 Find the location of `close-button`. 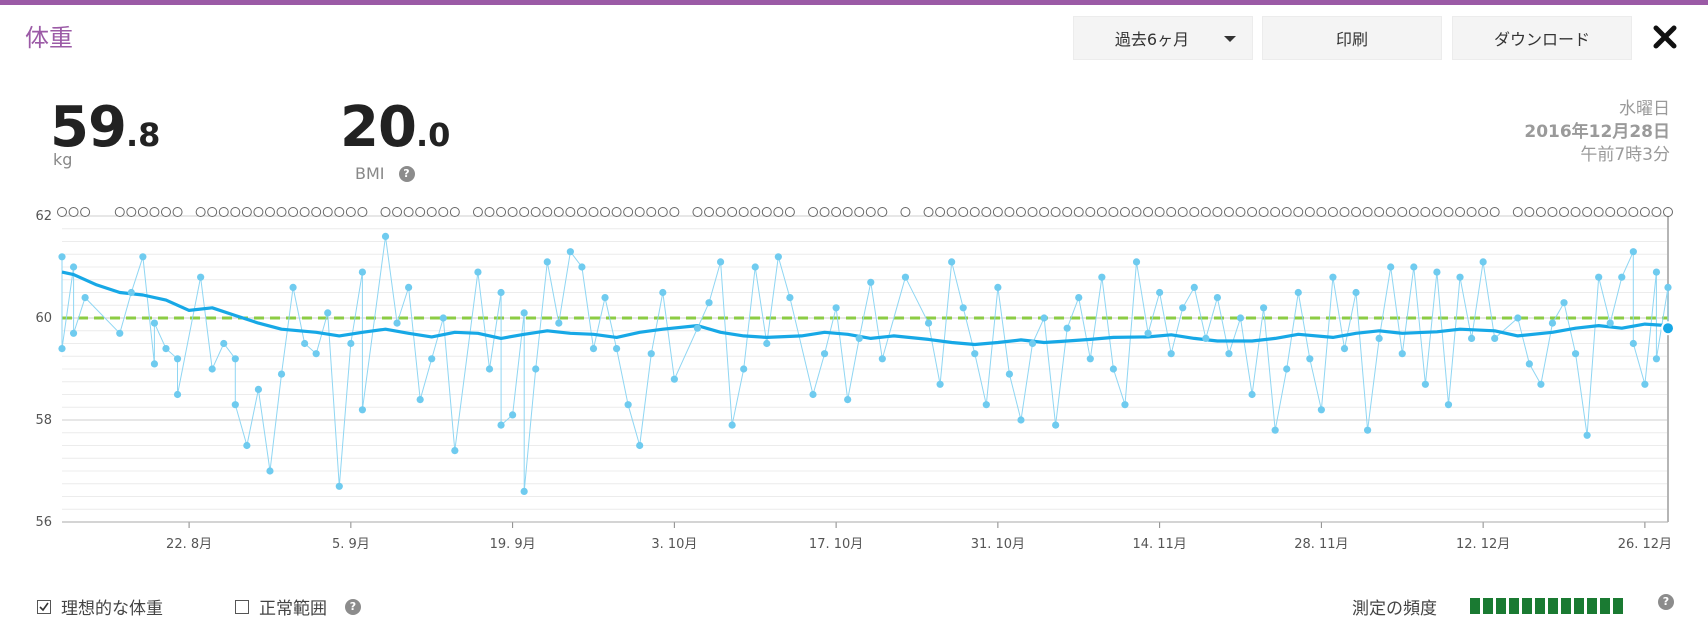

close-button is located at coordinates (1665, 37).